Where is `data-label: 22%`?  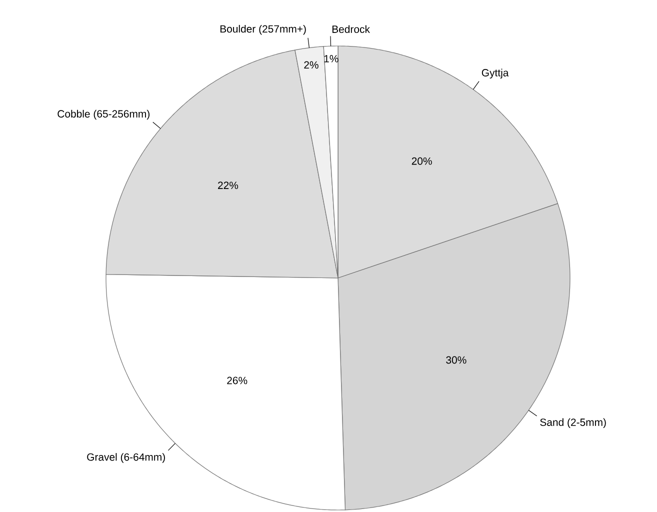
data-label: 22% is located at coordinates (228, 186).